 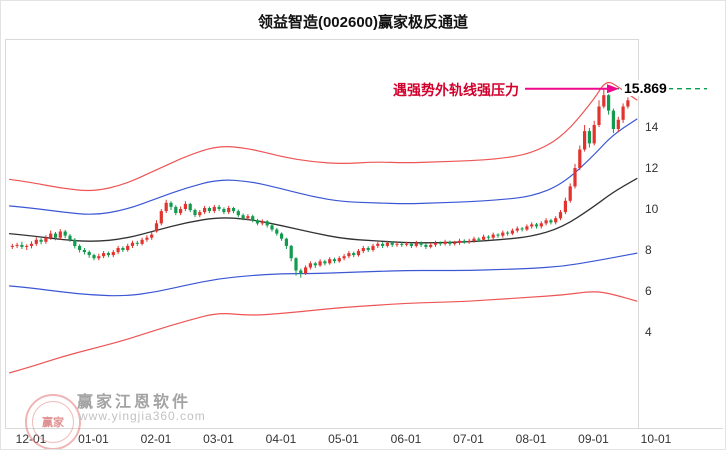 What do you see at coordinates (364, 428) in the screenshot?
I see `x-axis-line` at bounding box center [364, 428].